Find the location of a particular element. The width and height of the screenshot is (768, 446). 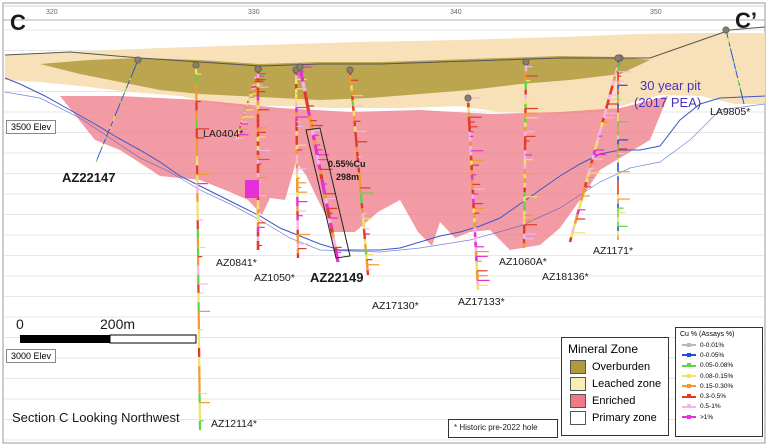

hole-label-az17133: AZ17133* is located at coordinates (481, 302).